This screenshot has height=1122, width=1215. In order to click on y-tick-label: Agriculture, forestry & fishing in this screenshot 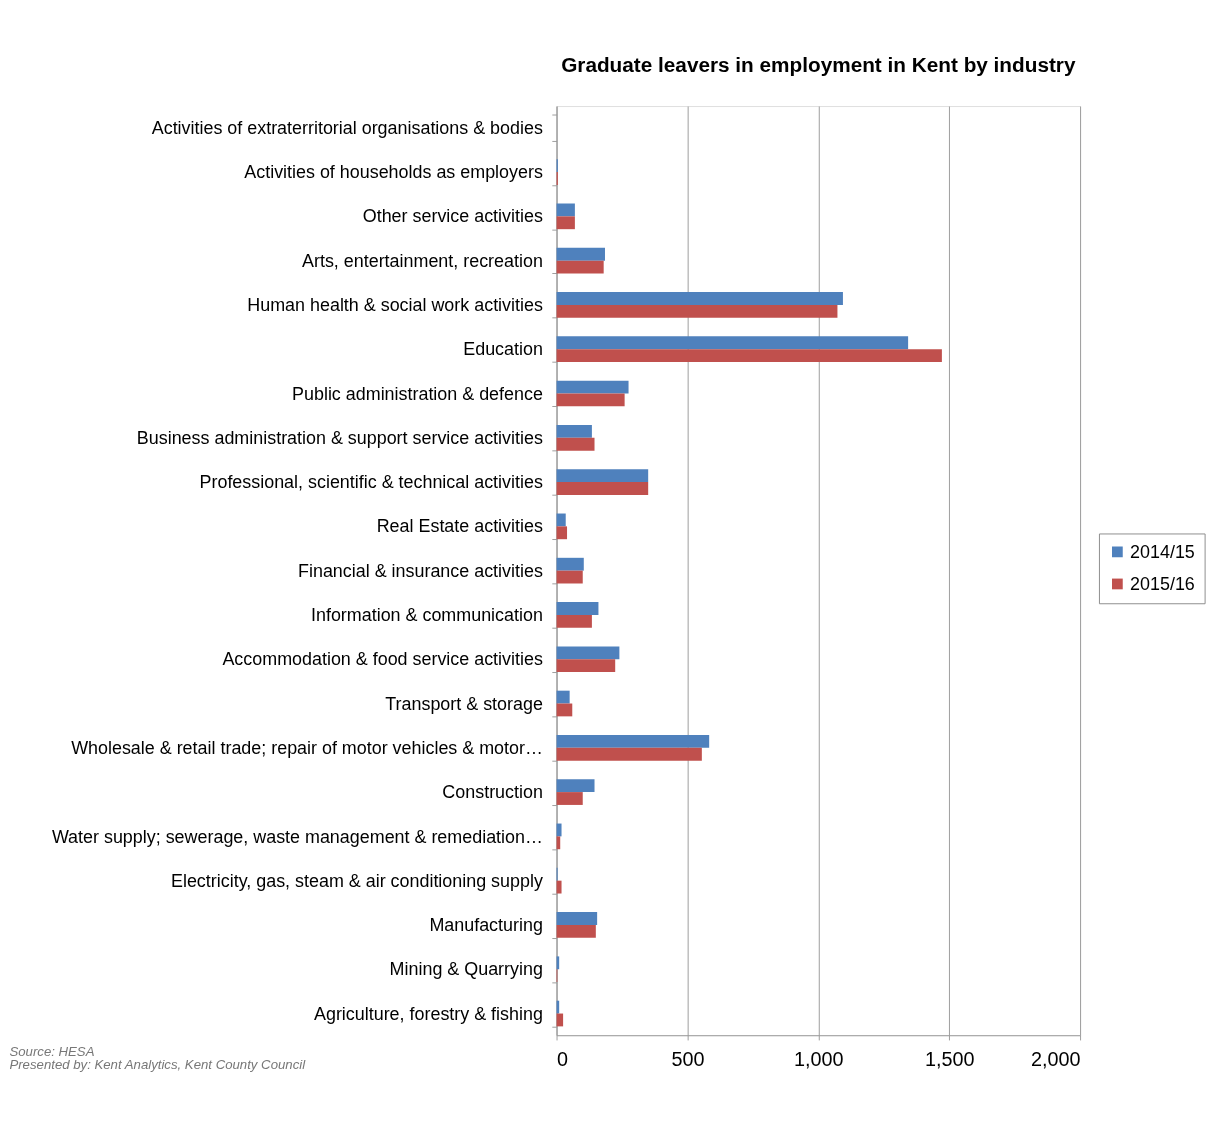, I will do `click(428, 1013)`.